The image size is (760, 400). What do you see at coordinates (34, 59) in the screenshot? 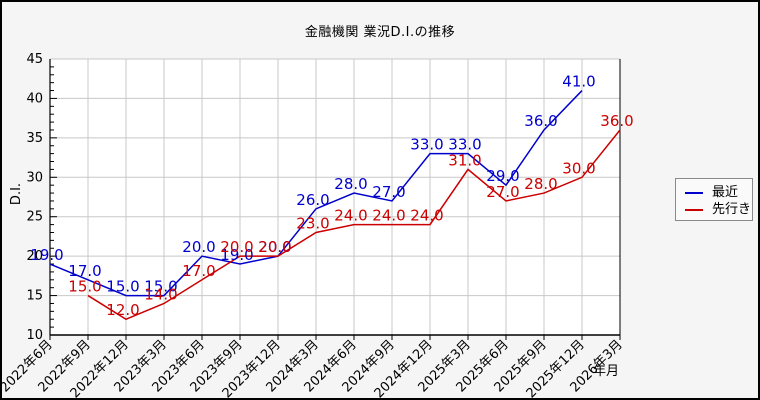
I see `y-tick-label: 45` at bounding box center [34, 59].